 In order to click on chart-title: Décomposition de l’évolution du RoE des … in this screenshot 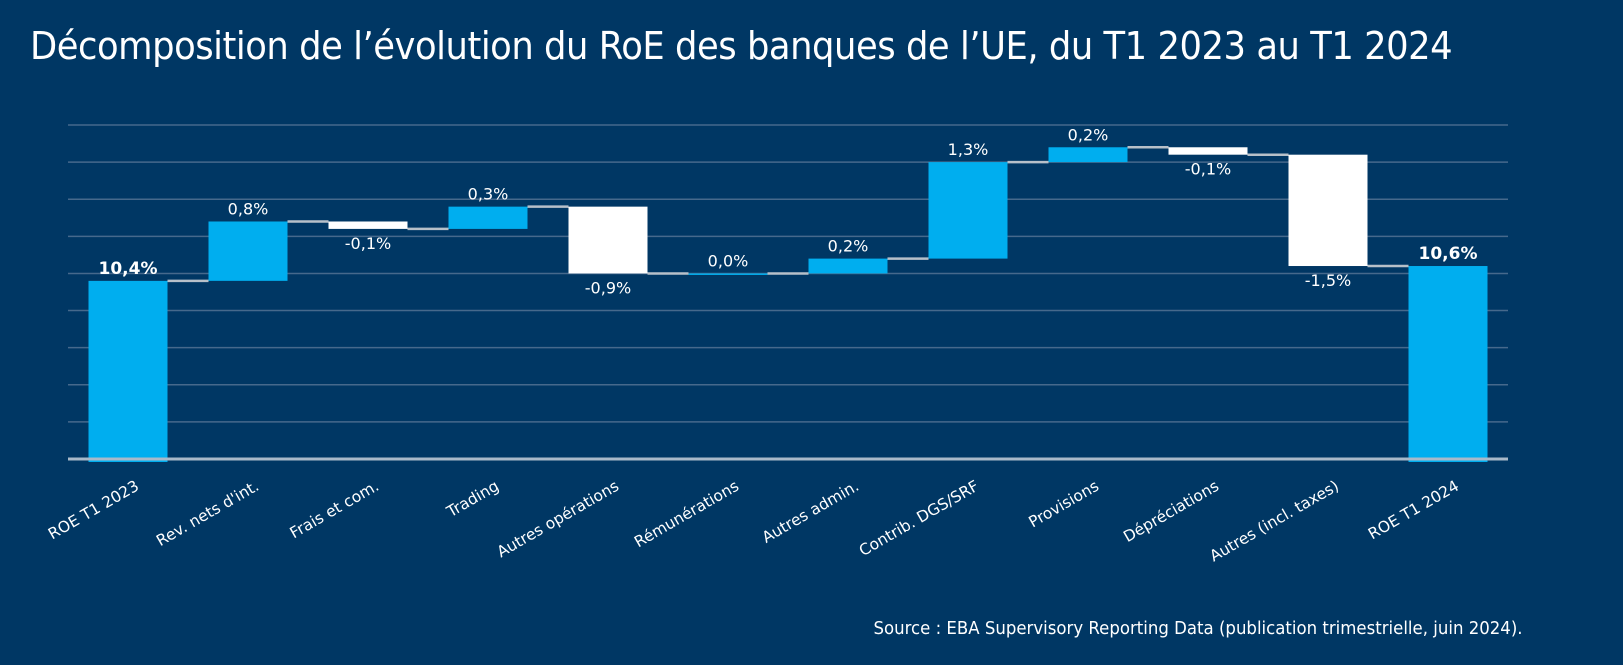, I will do `click(741, 46)`.